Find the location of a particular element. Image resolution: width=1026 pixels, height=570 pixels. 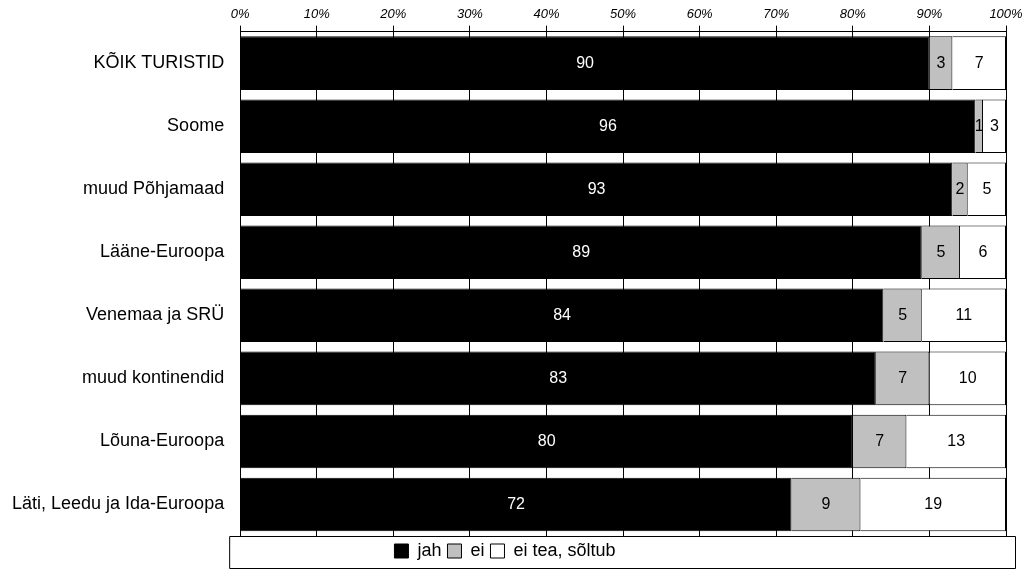

data-label: 83 is located at coordinates (558, 377).